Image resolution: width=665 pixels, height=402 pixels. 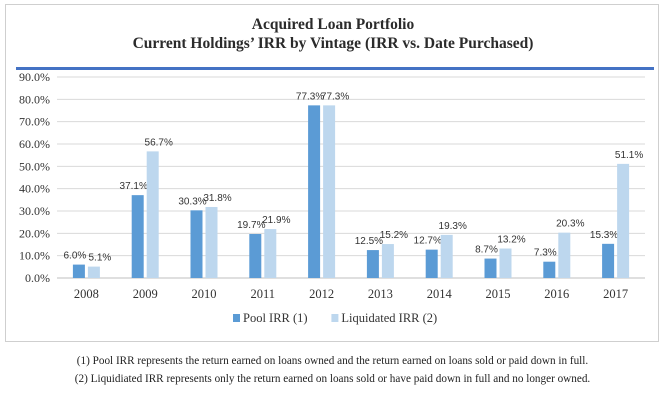 What do you see at coordinates (369, 241) in the screenshot?
I see `data-label: 12.5%` at bounding box center [369, 241].